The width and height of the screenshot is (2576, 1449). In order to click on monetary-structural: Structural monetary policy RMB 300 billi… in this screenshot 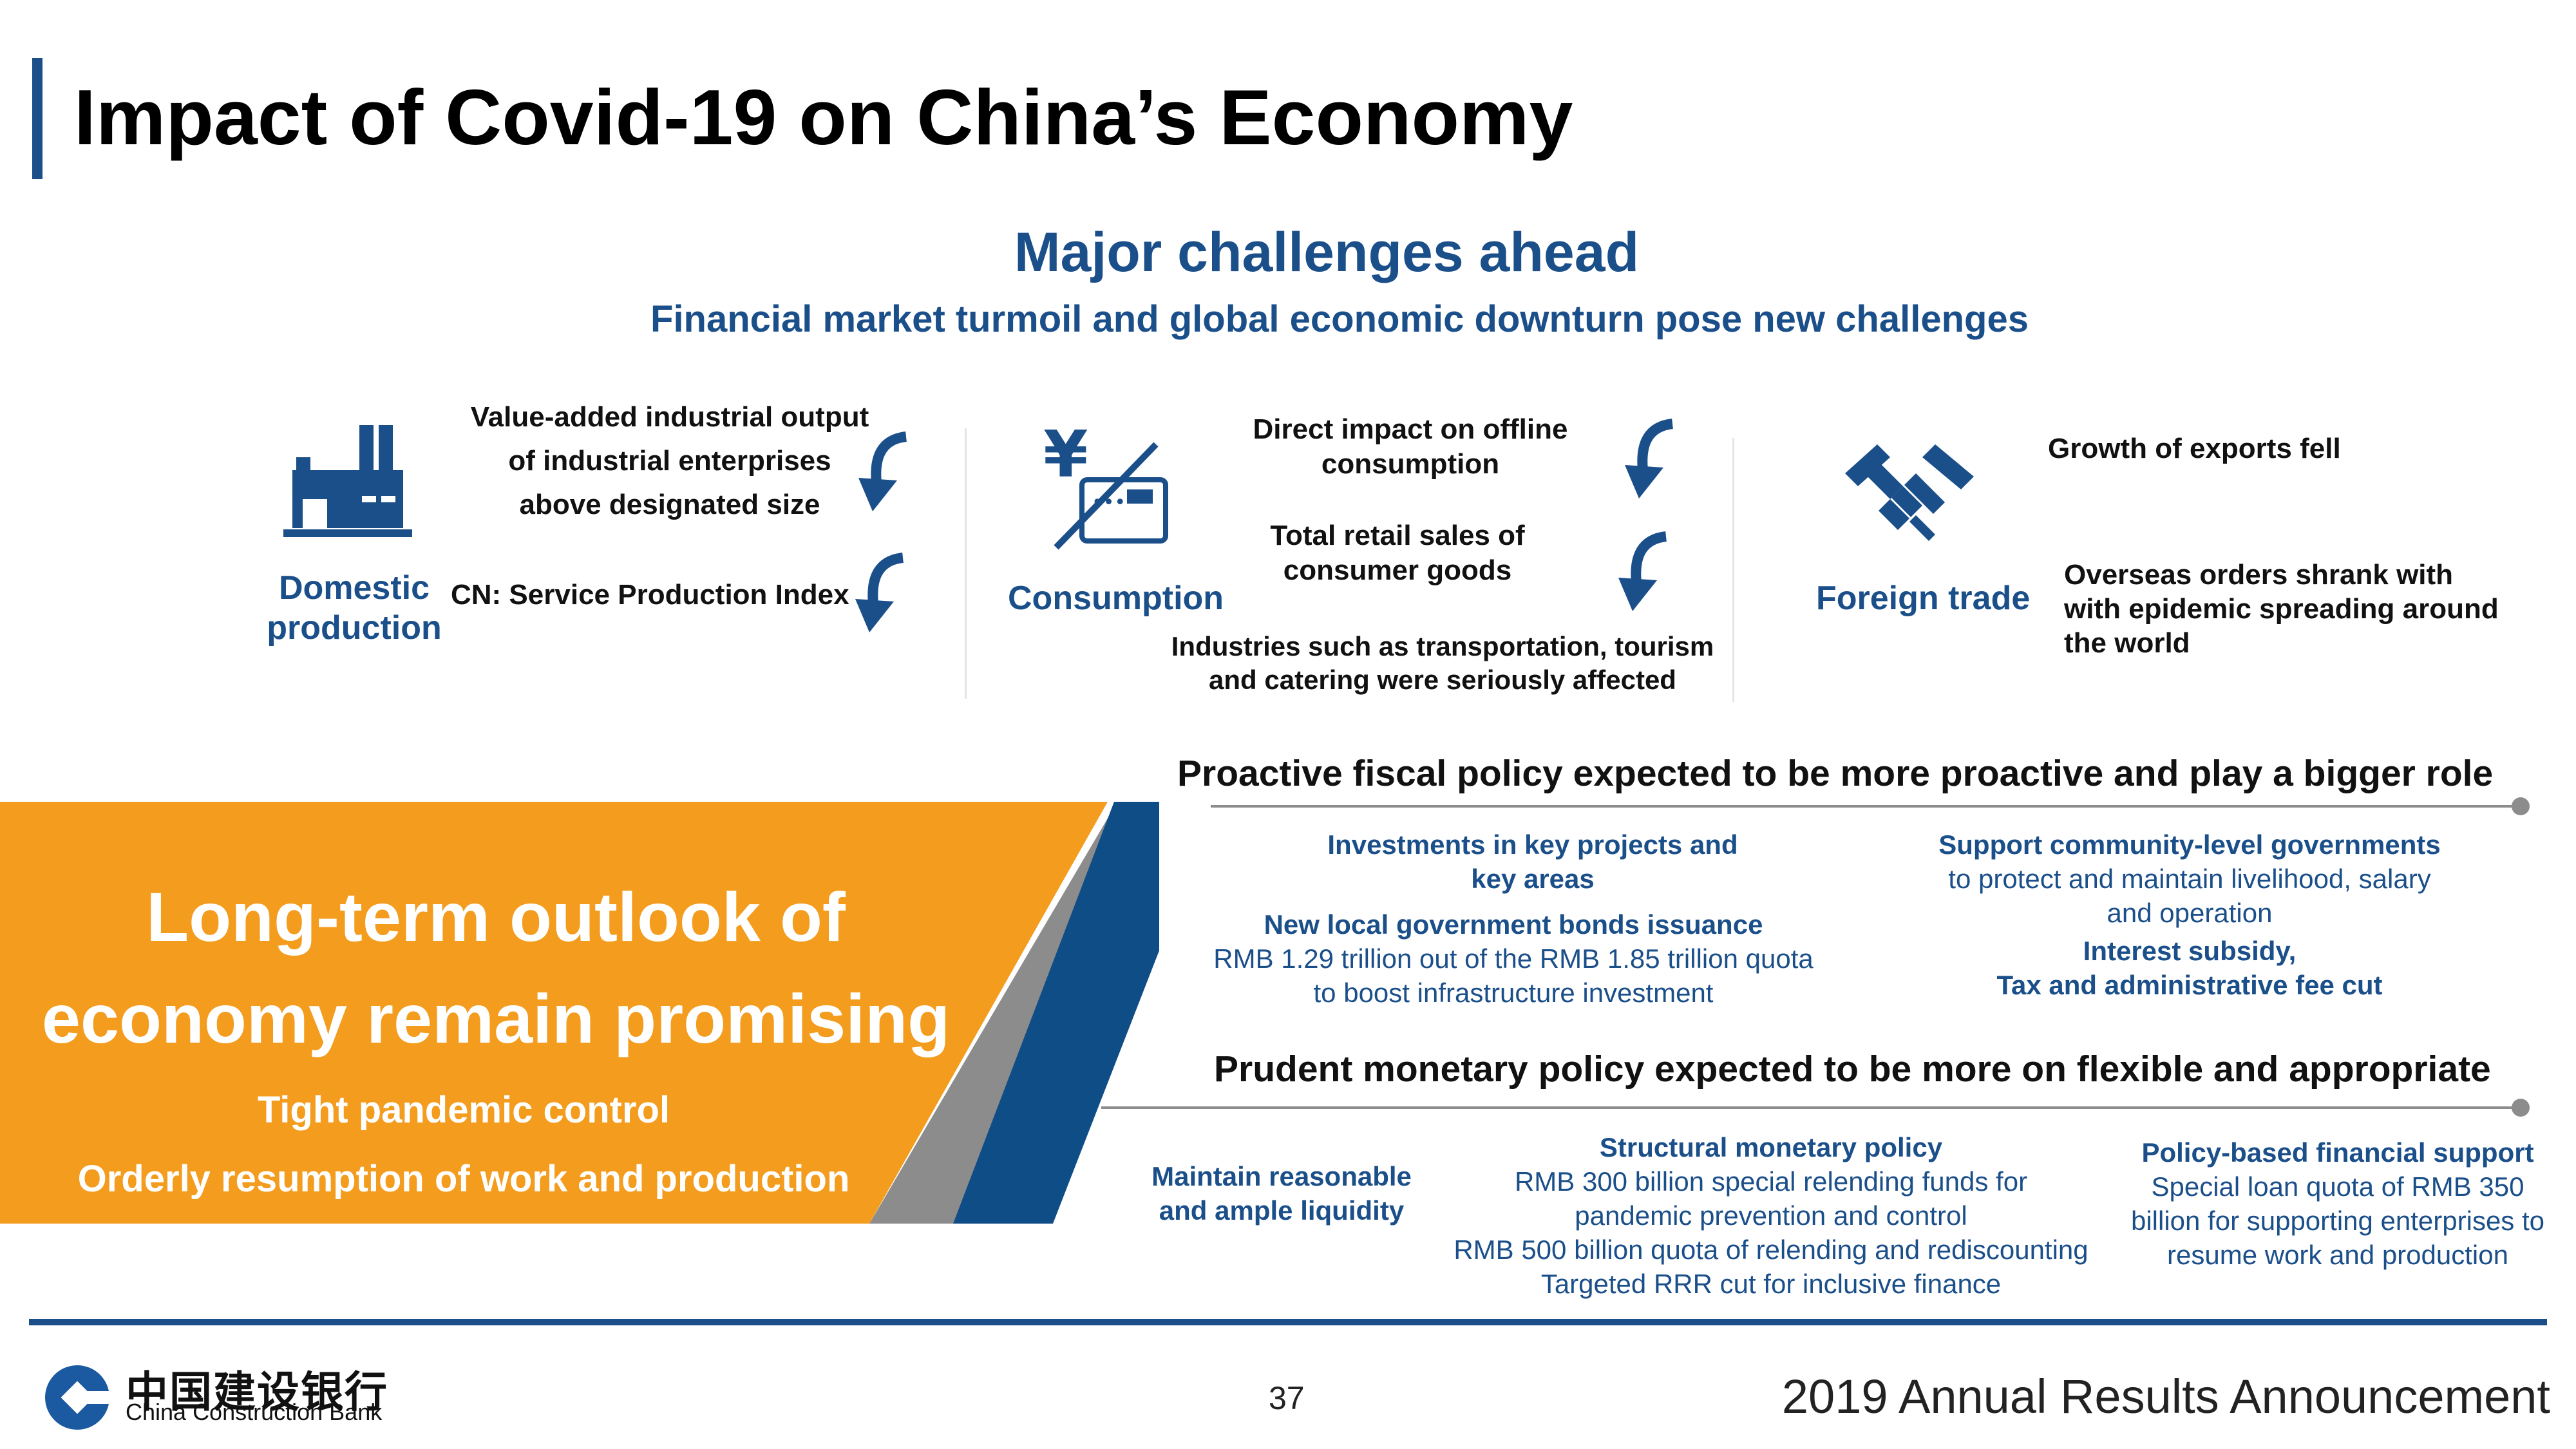, I will do `click(1771, 1215)`.